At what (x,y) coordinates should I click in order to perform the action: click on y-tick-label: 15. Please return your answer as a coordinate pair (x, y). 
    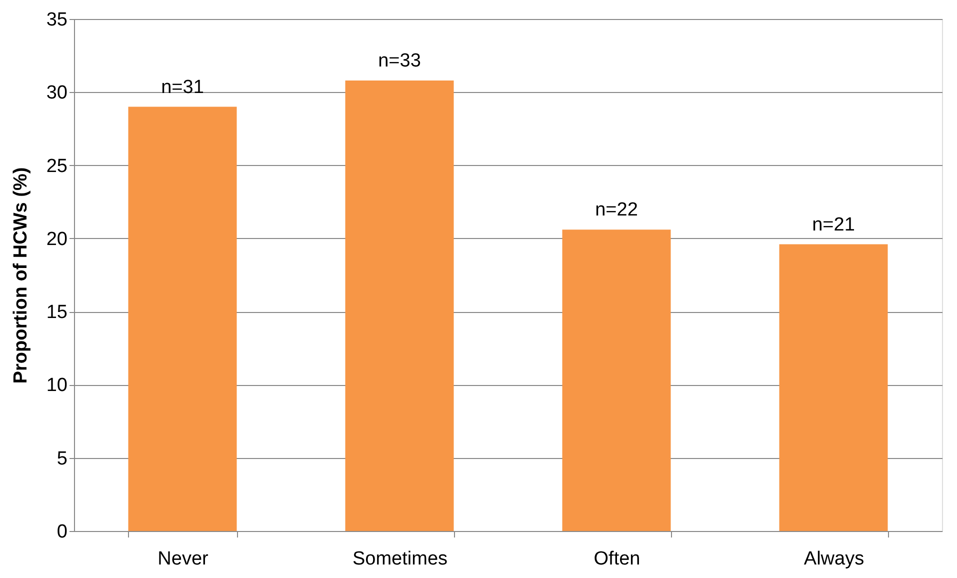
    Looking at the image, I should click on (57, 313).